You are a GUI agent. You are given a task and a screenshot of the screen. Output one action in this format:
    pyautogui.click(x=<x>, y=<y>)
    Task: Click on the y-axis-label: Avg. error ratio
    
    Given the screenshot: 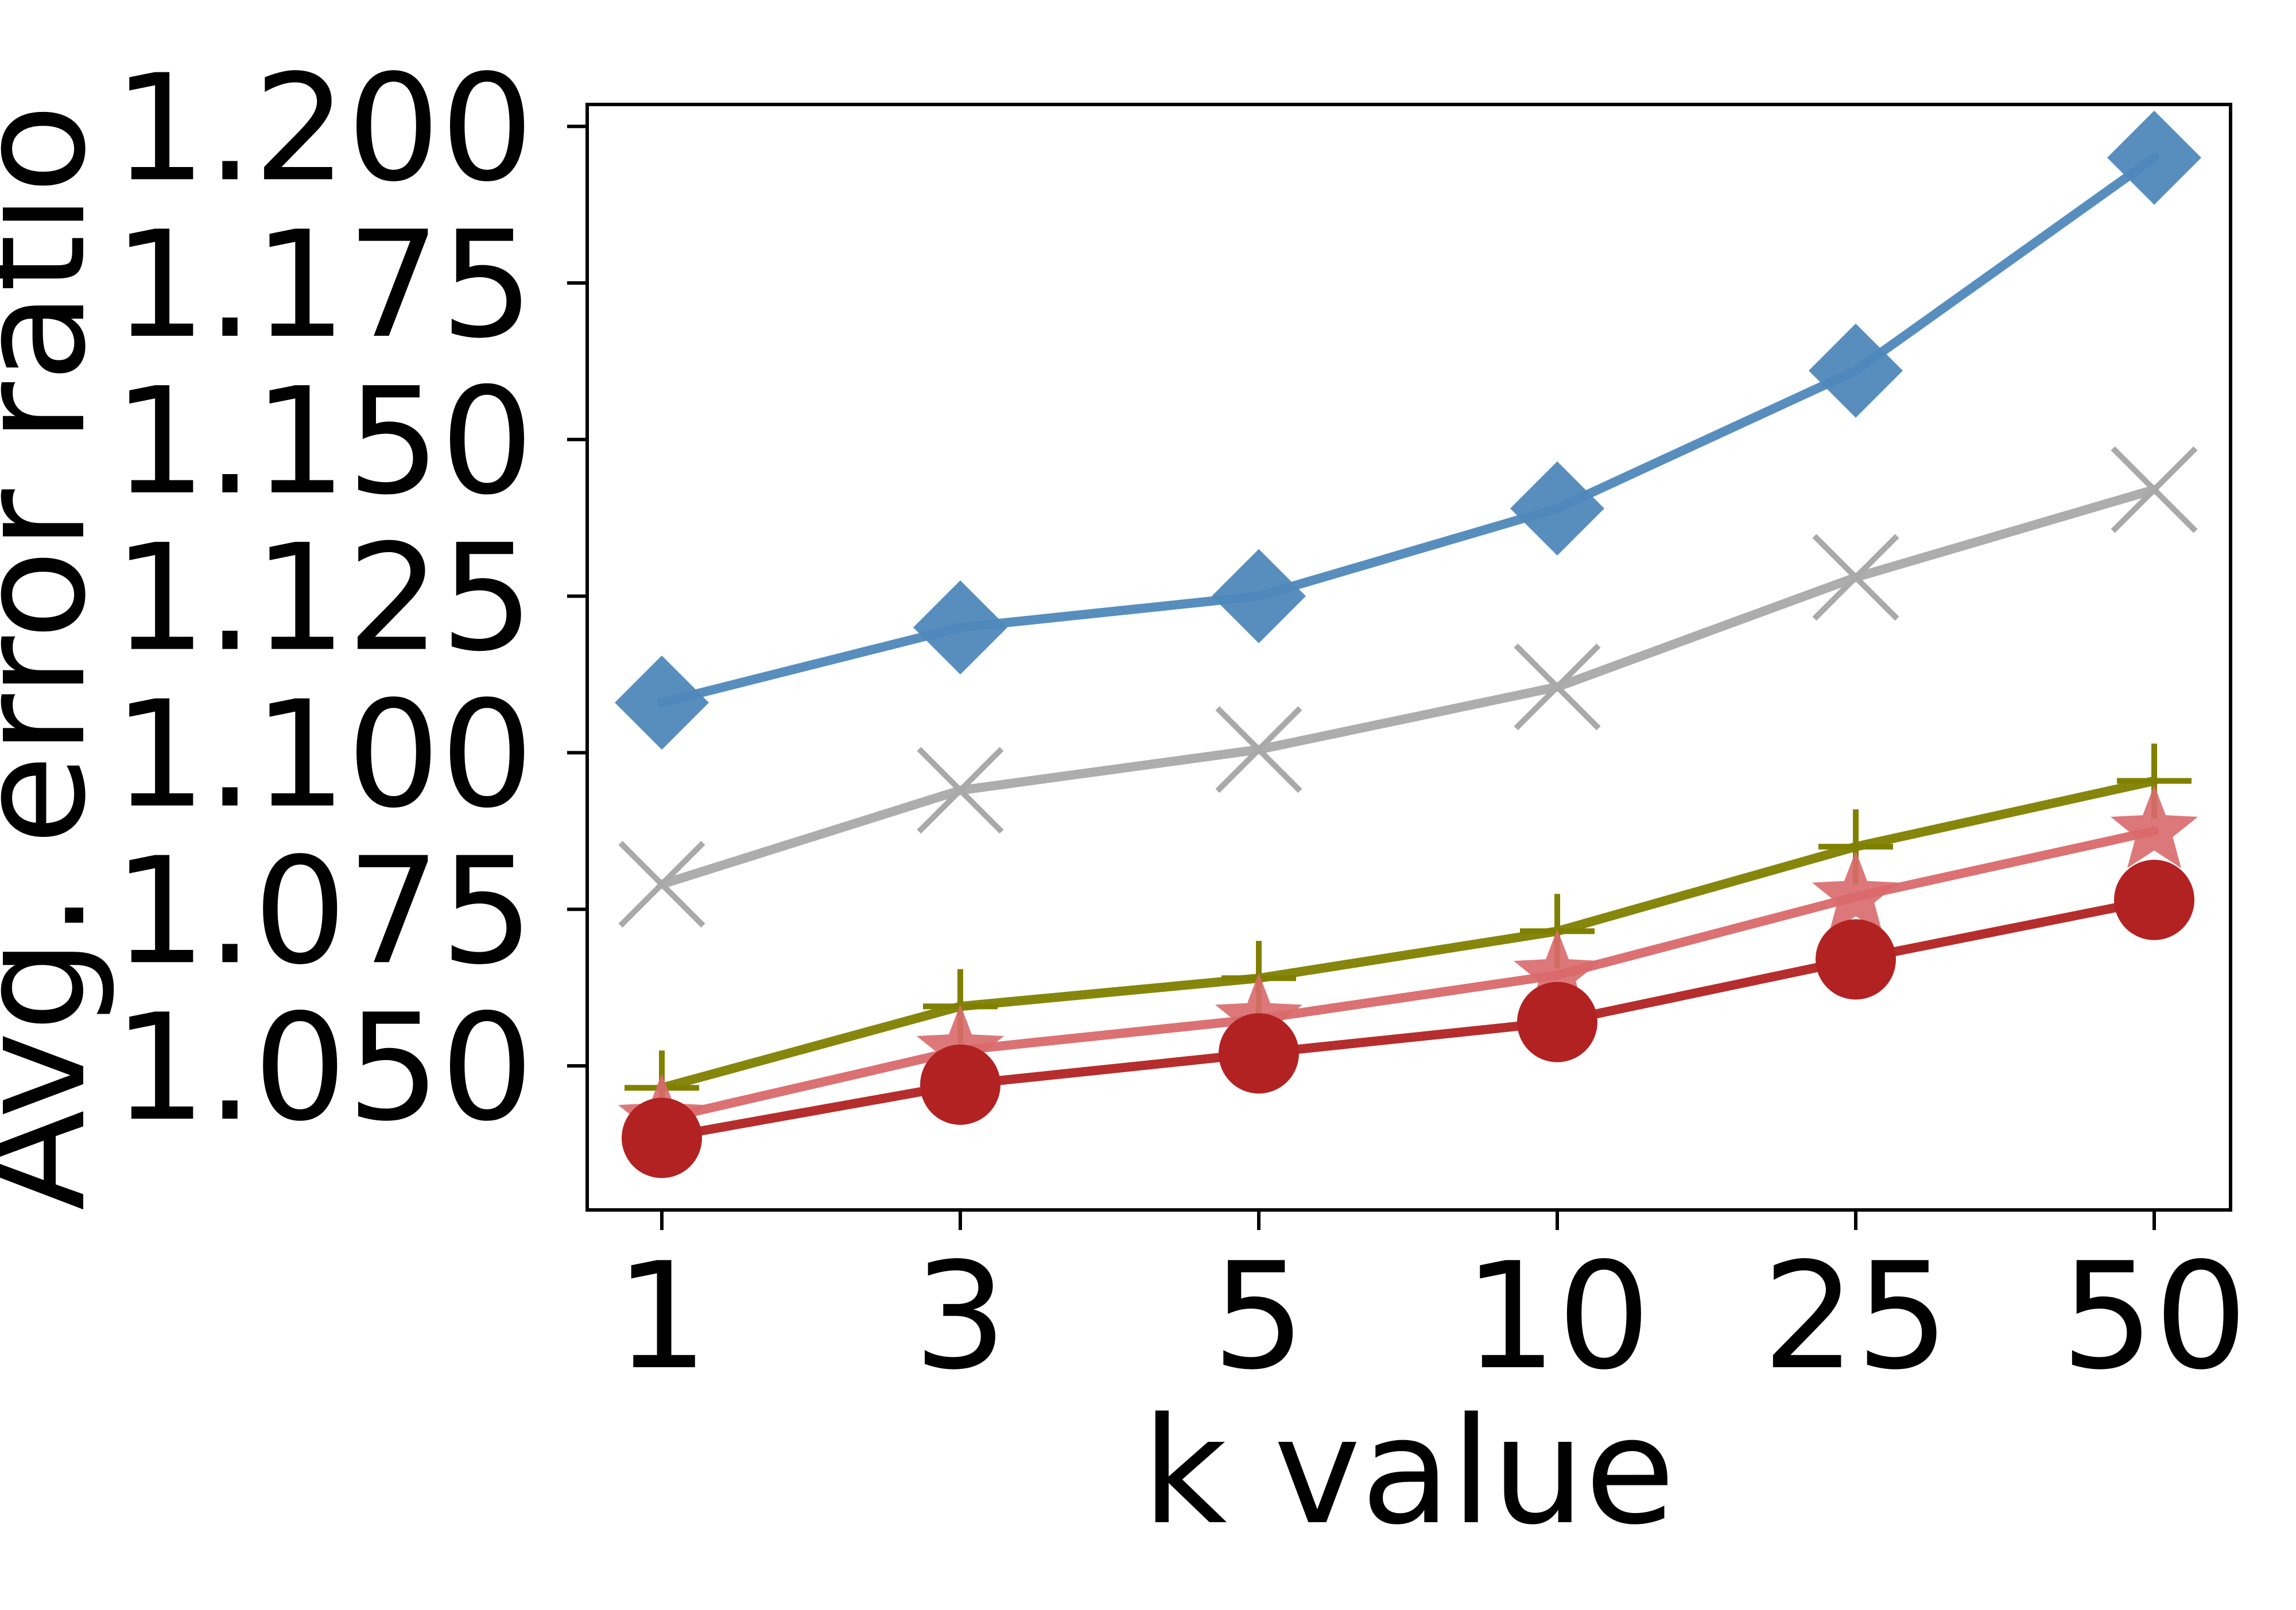 What is the action you would take?
    pyautogui.click(x=59, y=657)
    